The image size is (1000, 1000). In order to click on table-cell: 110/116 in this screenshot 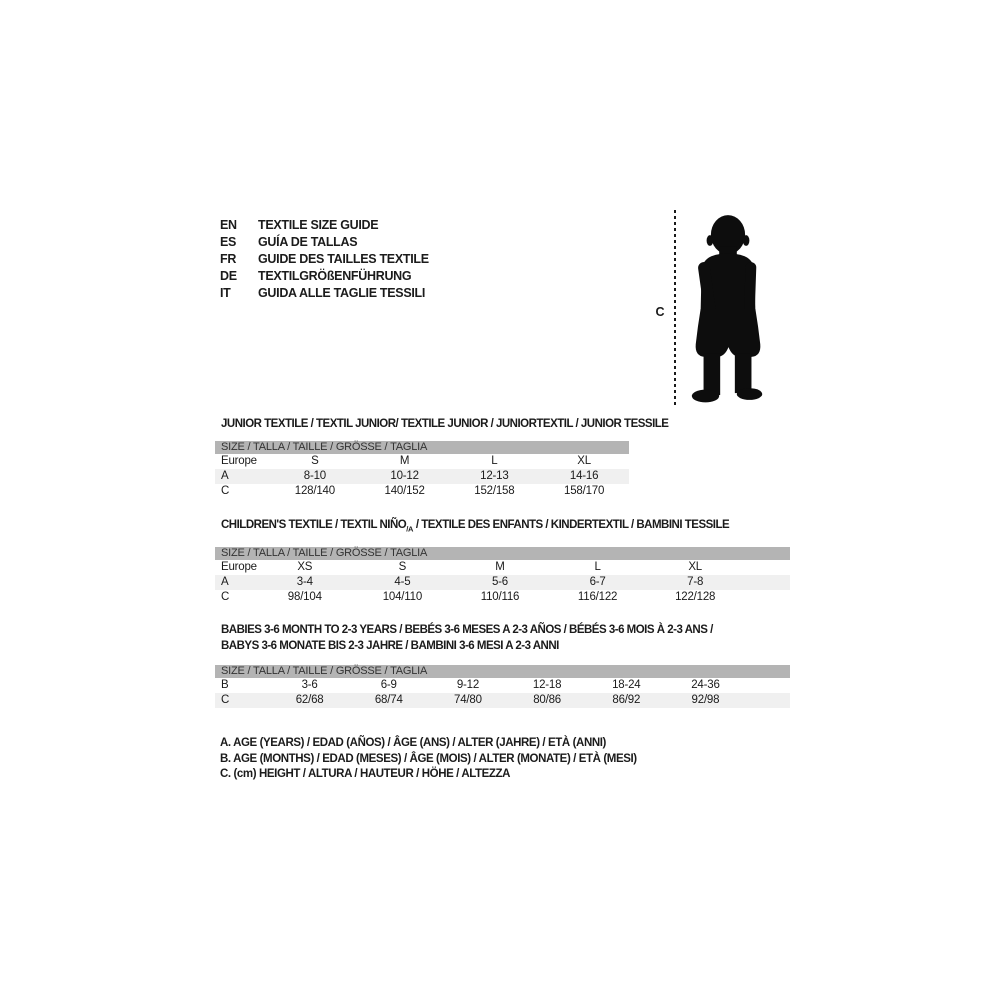, I will do `click(500, 597)`.